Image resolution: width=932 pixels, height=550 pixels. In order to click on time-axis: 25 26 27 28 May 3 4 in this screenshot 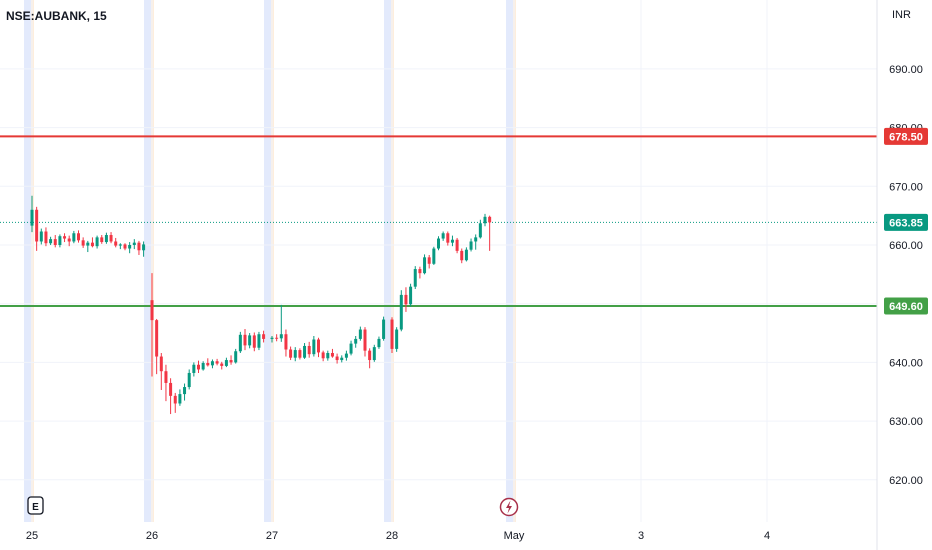, I will do `click(398, 536)`.